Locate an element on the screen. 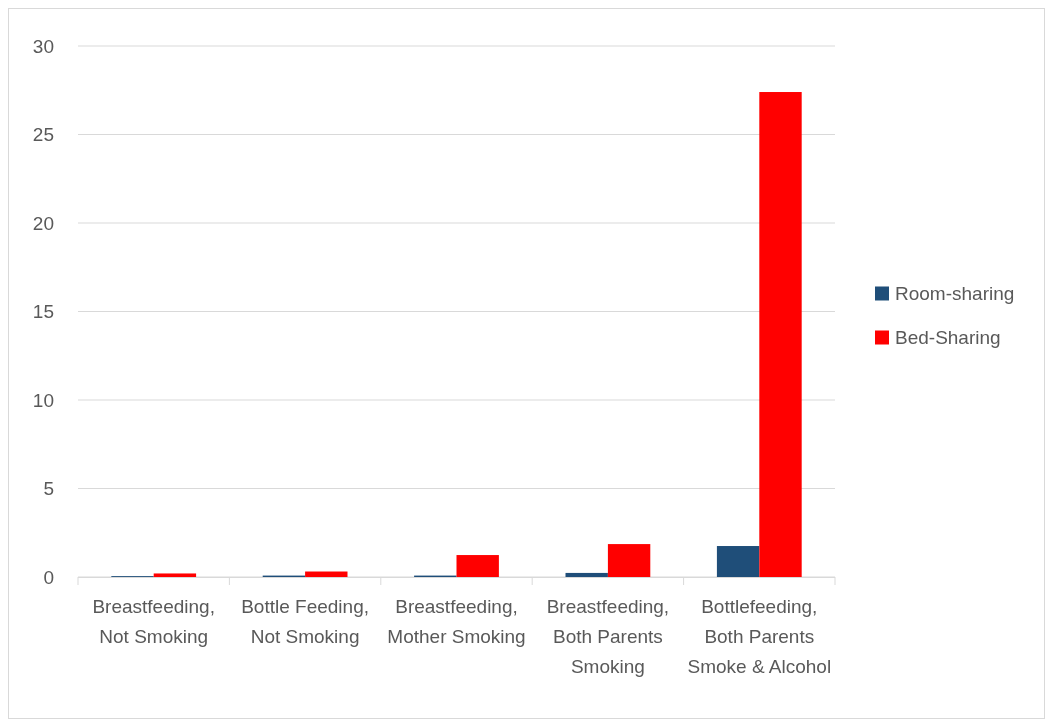 This screenshot has width=1053, height=727. x-tick-label: Bottle Feeding, Not Smoking is located at coordinates (305, 621).